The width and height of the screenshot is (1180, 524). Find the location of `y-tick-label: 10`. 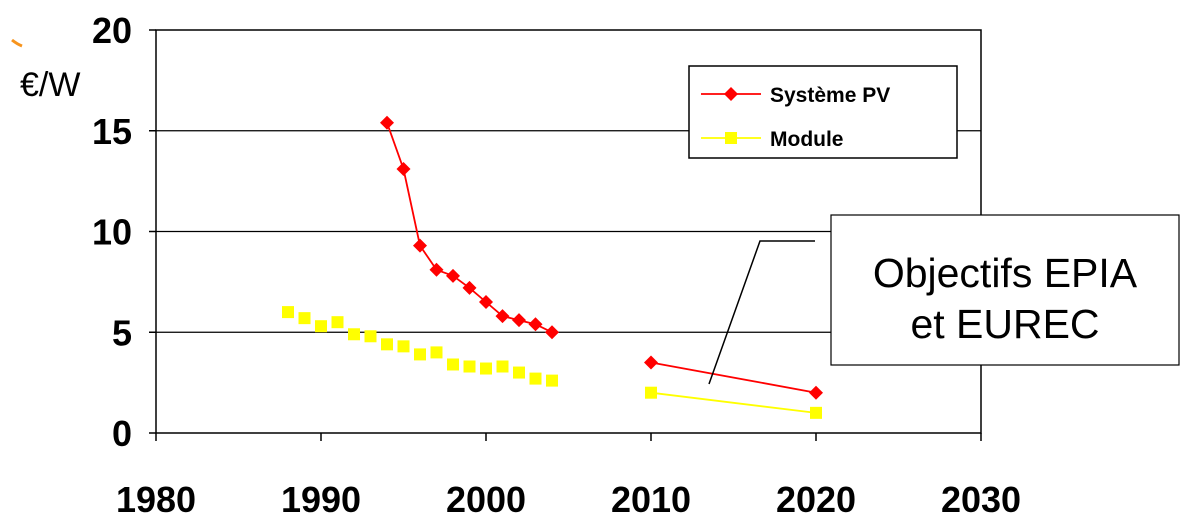

y-tick-label: 10 is located at coordinates (112, 232).